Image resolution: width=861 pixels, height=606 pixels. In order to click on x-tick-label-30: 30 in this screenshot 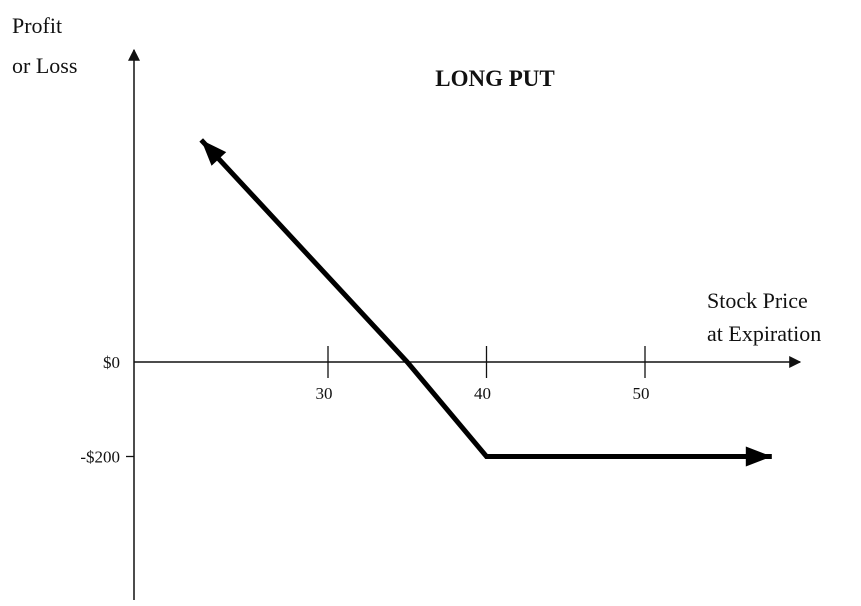, I will do `click(324, 393)`.